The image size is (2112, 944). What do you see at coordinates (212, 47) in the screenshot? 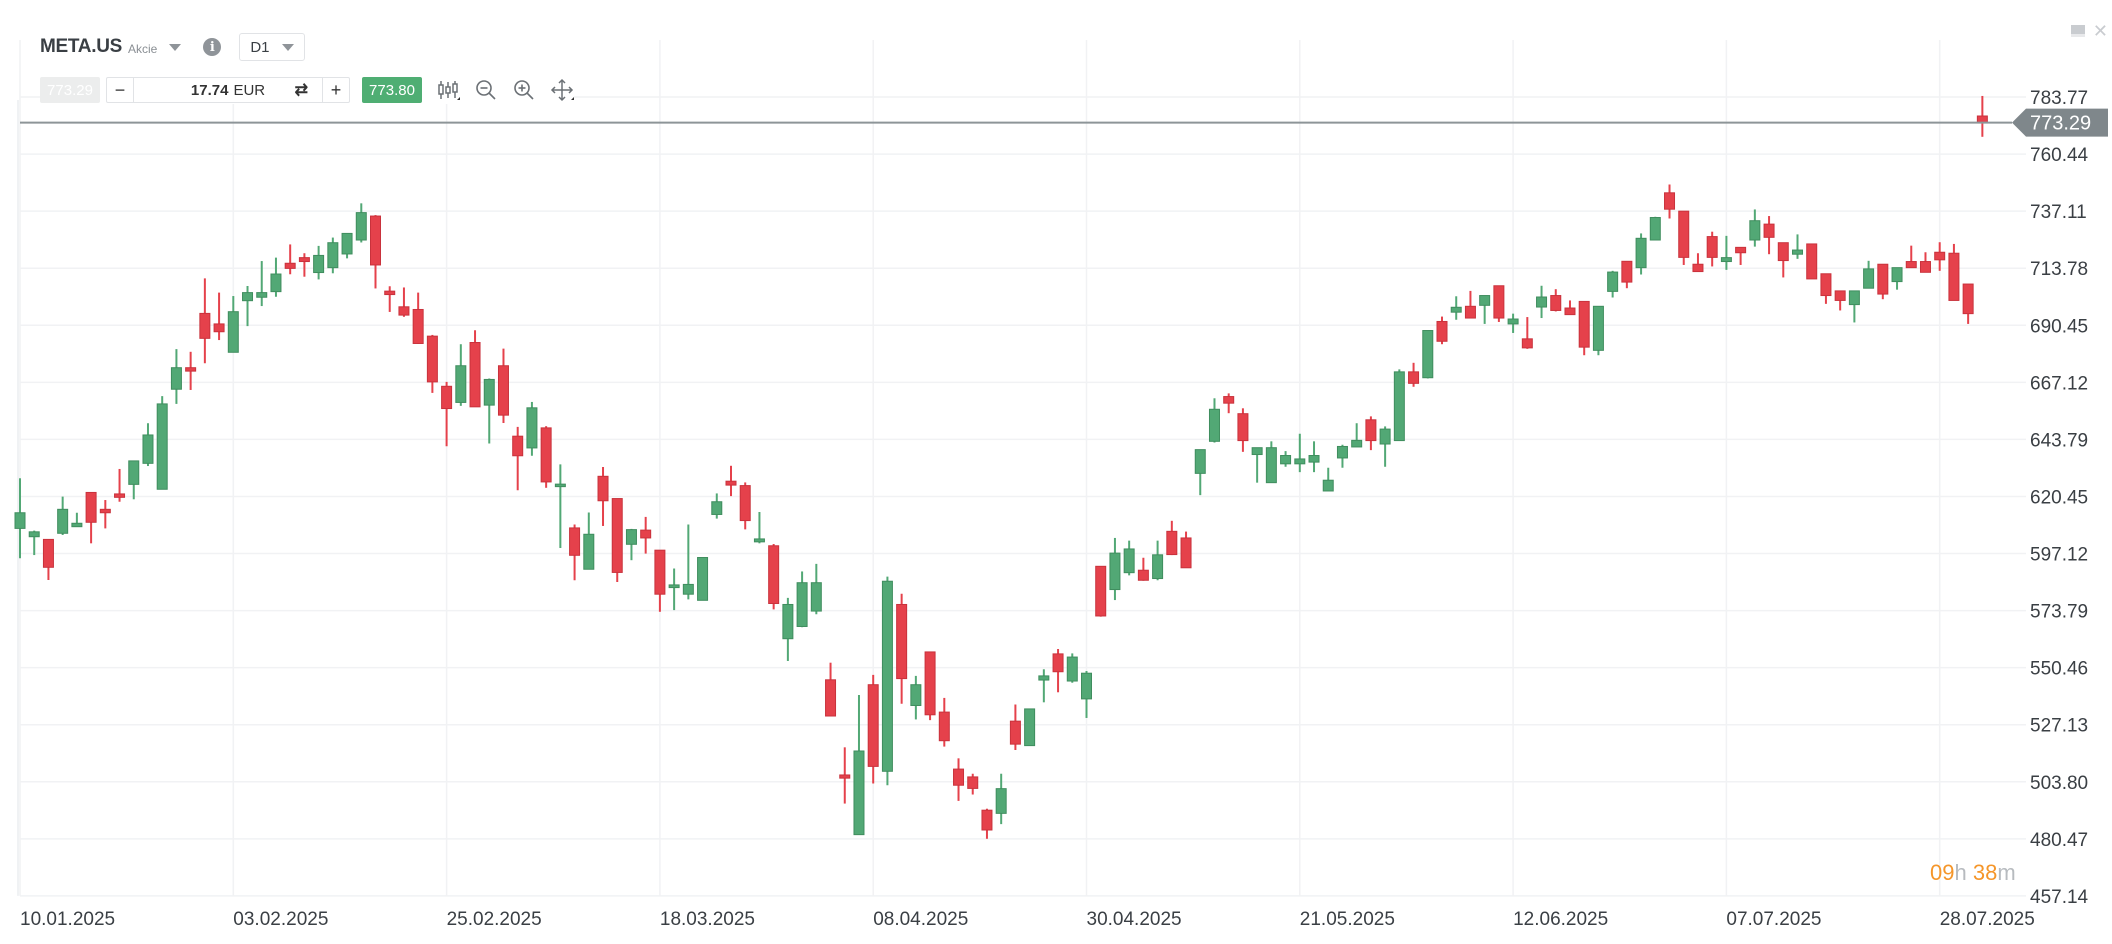
I see `info-icon: i` at bounding box center [212, 47].